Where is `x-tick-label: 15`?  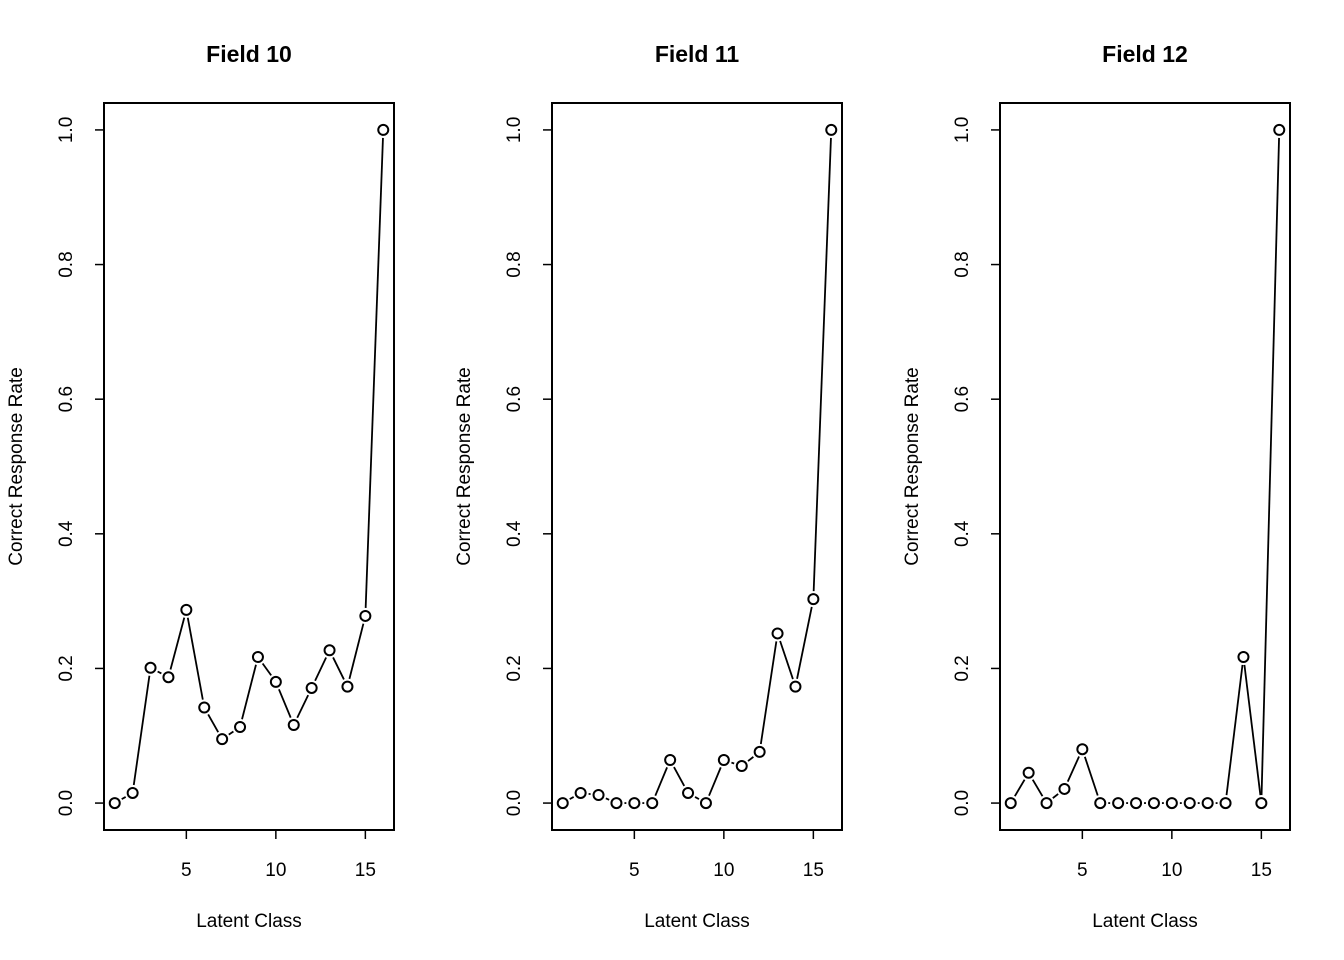
x-tick-label: 15 is located at coordinates (813, 870).